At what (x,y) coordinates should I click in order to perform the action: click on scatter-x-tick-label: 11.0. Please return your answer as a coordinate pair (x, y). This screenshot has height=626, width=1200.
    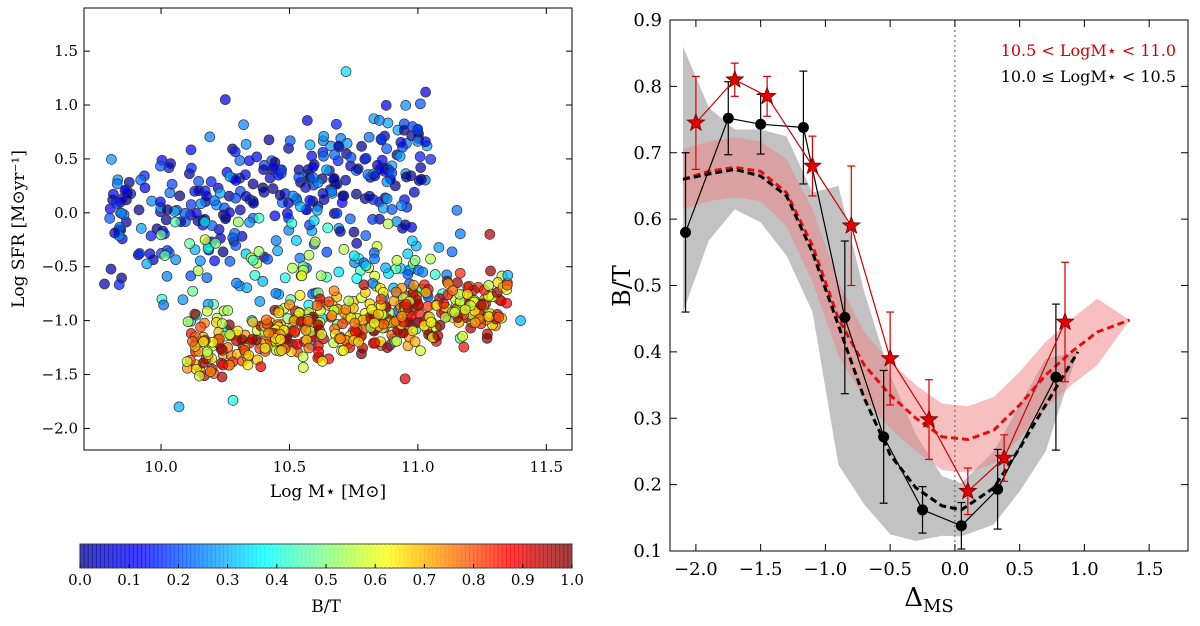
    Looking at the image, I should click on (417, 467).